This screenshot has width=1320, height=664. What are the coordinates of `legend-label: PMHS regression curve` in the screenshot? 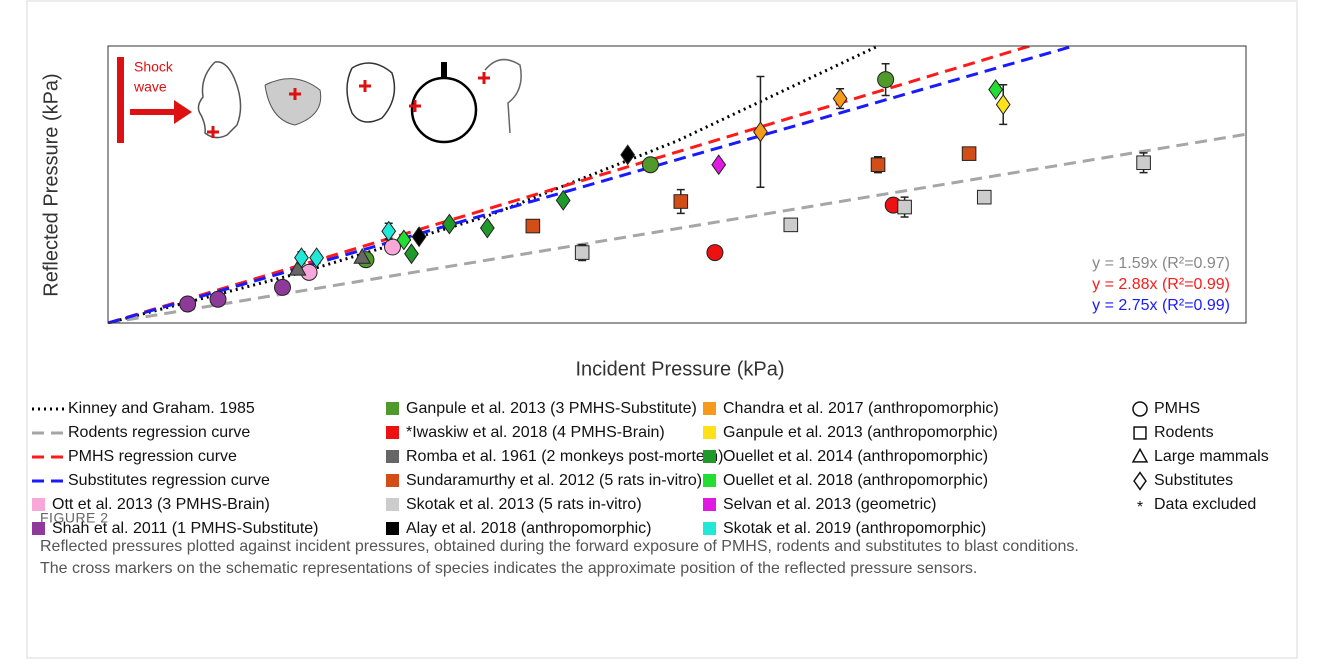 It's located at (152, 456).